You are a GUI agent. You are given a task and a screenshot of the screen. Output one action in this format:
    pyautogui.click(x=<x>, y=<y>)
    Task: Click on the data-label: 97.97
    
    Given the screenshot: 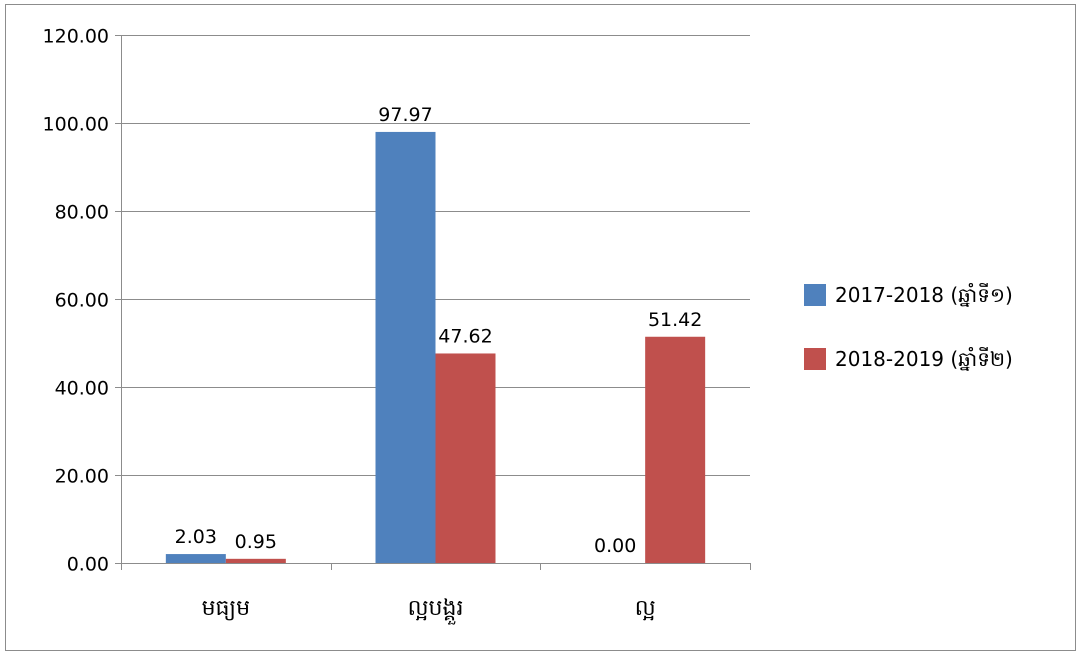 What is the action you would take?
    pyautogui.click(x=405, y=115)
    